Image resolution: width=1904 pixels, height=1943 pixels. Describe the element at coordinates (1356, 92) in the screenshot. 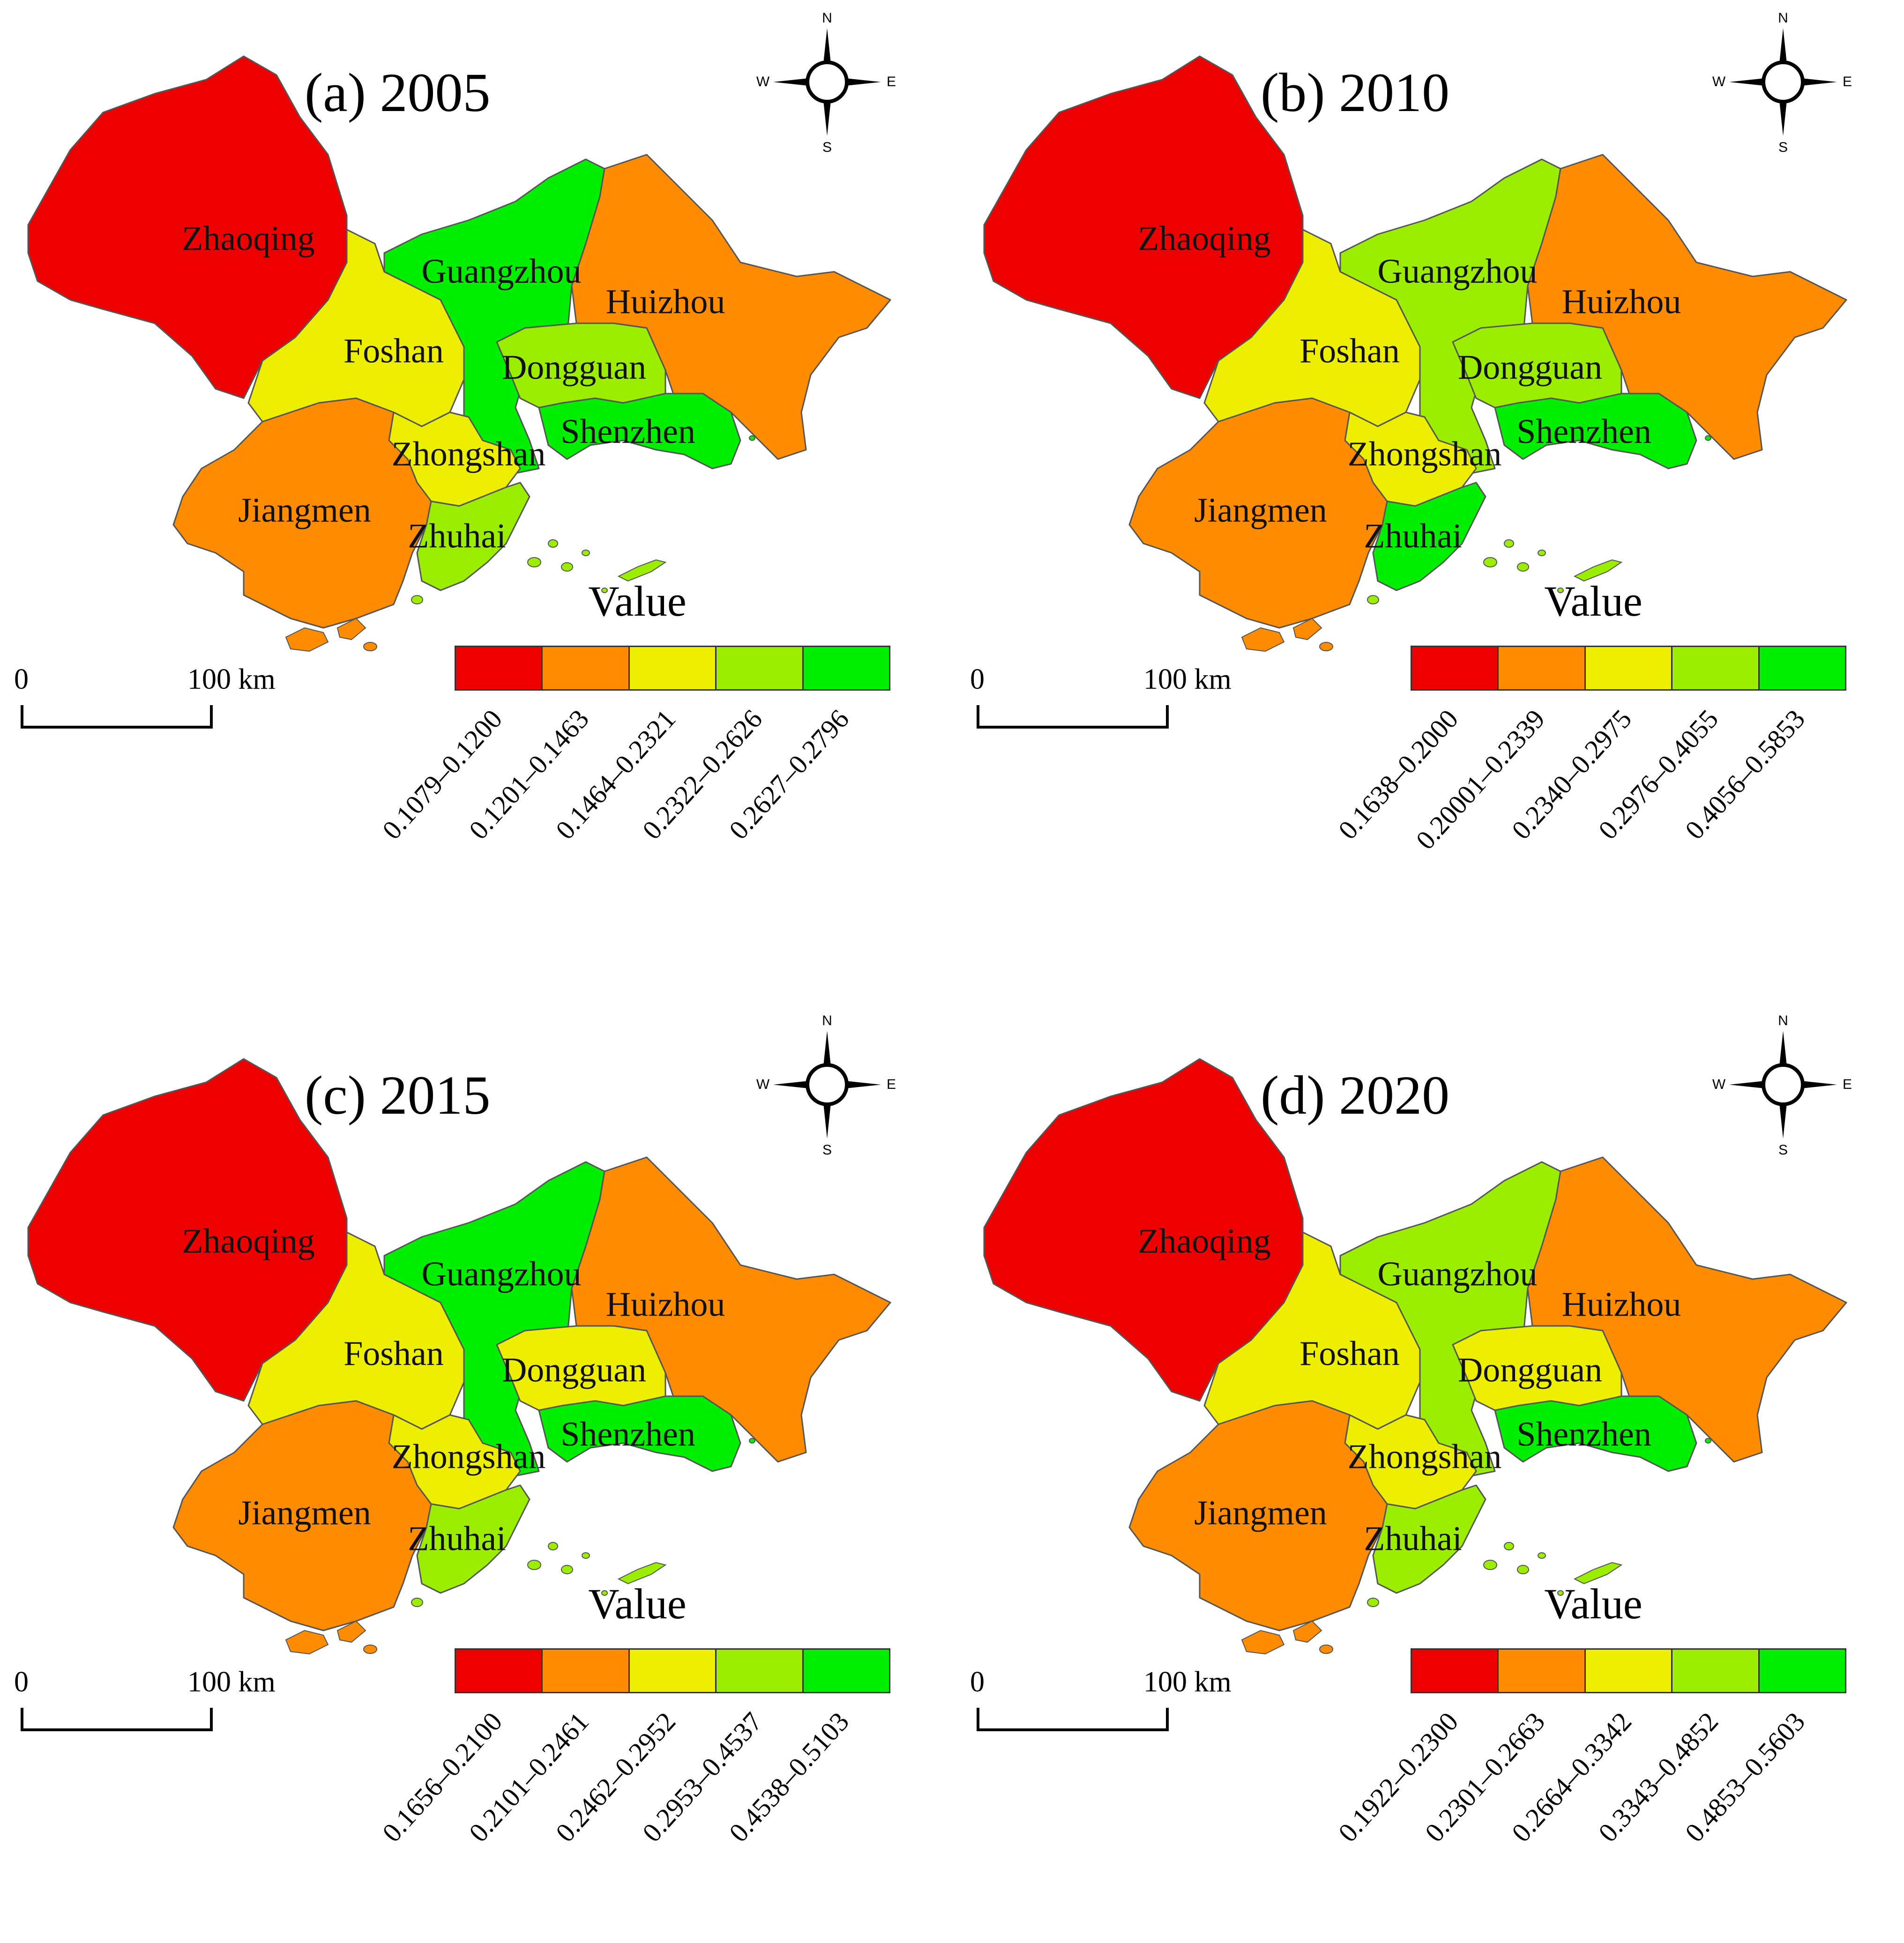

I see `panel-title: (b) 2010` at that location.